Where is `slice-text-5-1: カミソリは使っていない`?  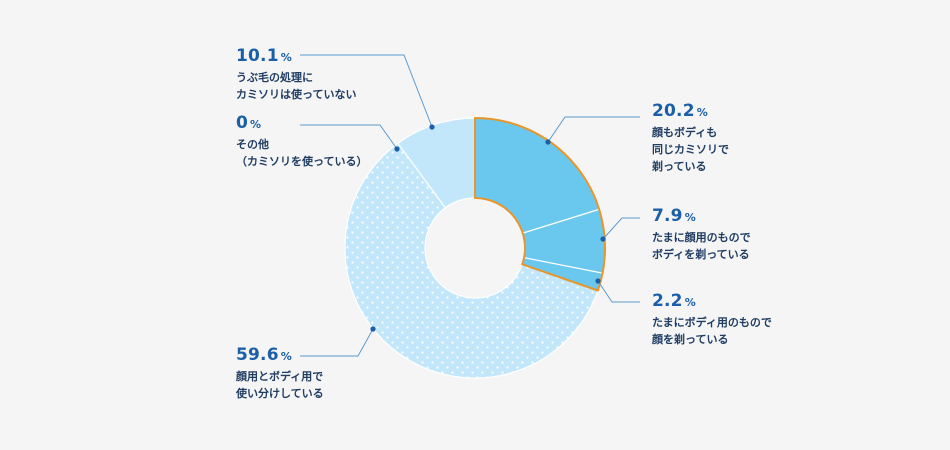
slice-text-5-1: カミソリは使っていない is located at coordinates (296, 94).